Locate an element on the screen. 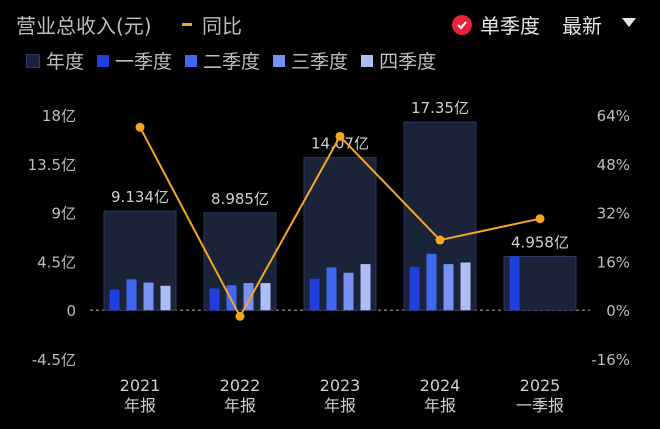 The image size is (660, 429). annual-value-label: 14.07亿 is located at coordinates (340, 144).